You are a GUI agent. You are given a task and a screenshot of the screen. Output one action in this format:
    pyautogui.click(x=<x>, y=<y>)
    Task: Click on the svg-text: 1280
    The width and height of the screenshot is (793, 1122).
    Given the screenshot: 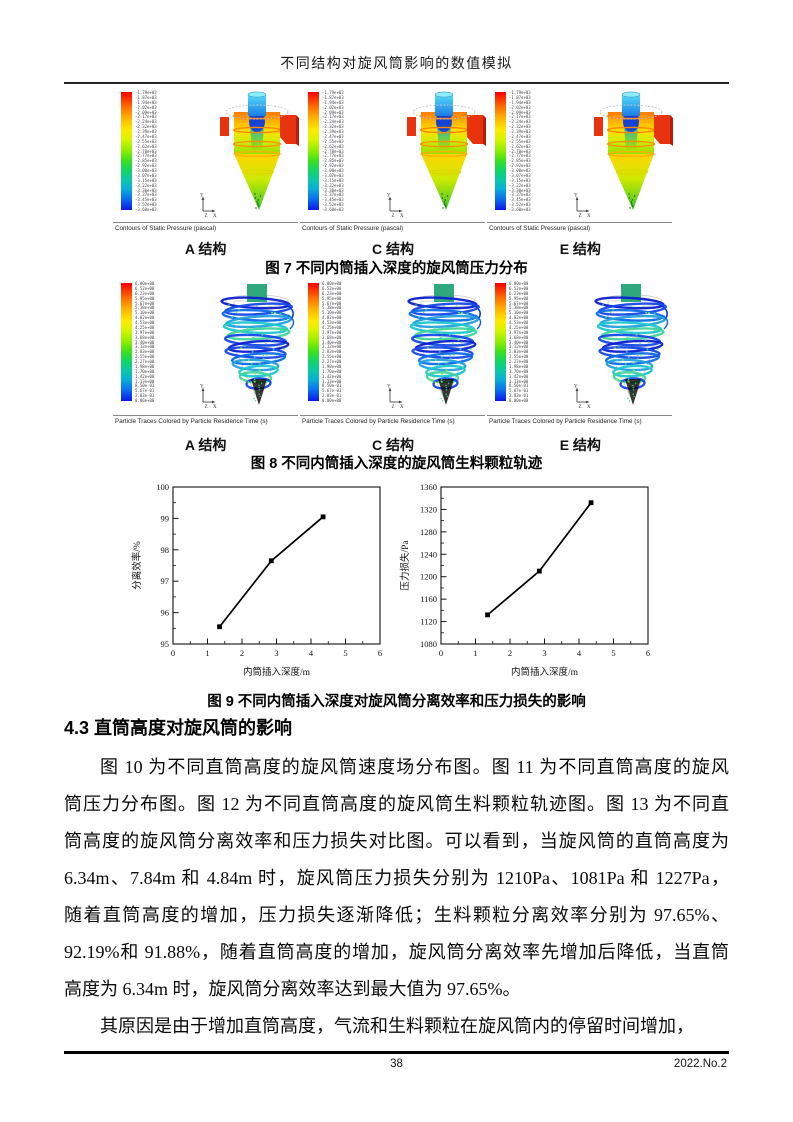 What is the action you would take?
    pyautogui.click(x=428, y=532)
    